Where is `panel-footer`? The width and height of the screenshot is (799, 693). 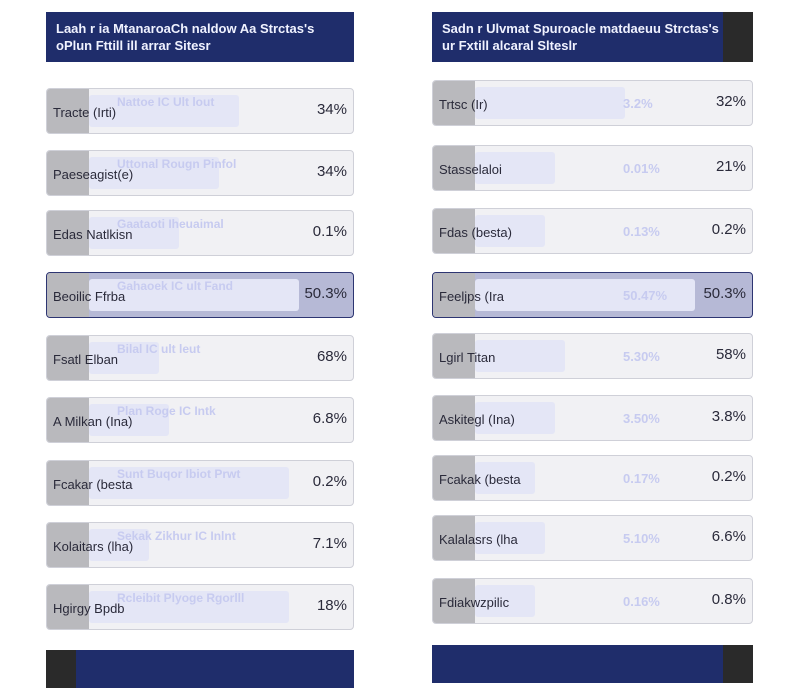 panel-footer is located at coordinates (200, 669).